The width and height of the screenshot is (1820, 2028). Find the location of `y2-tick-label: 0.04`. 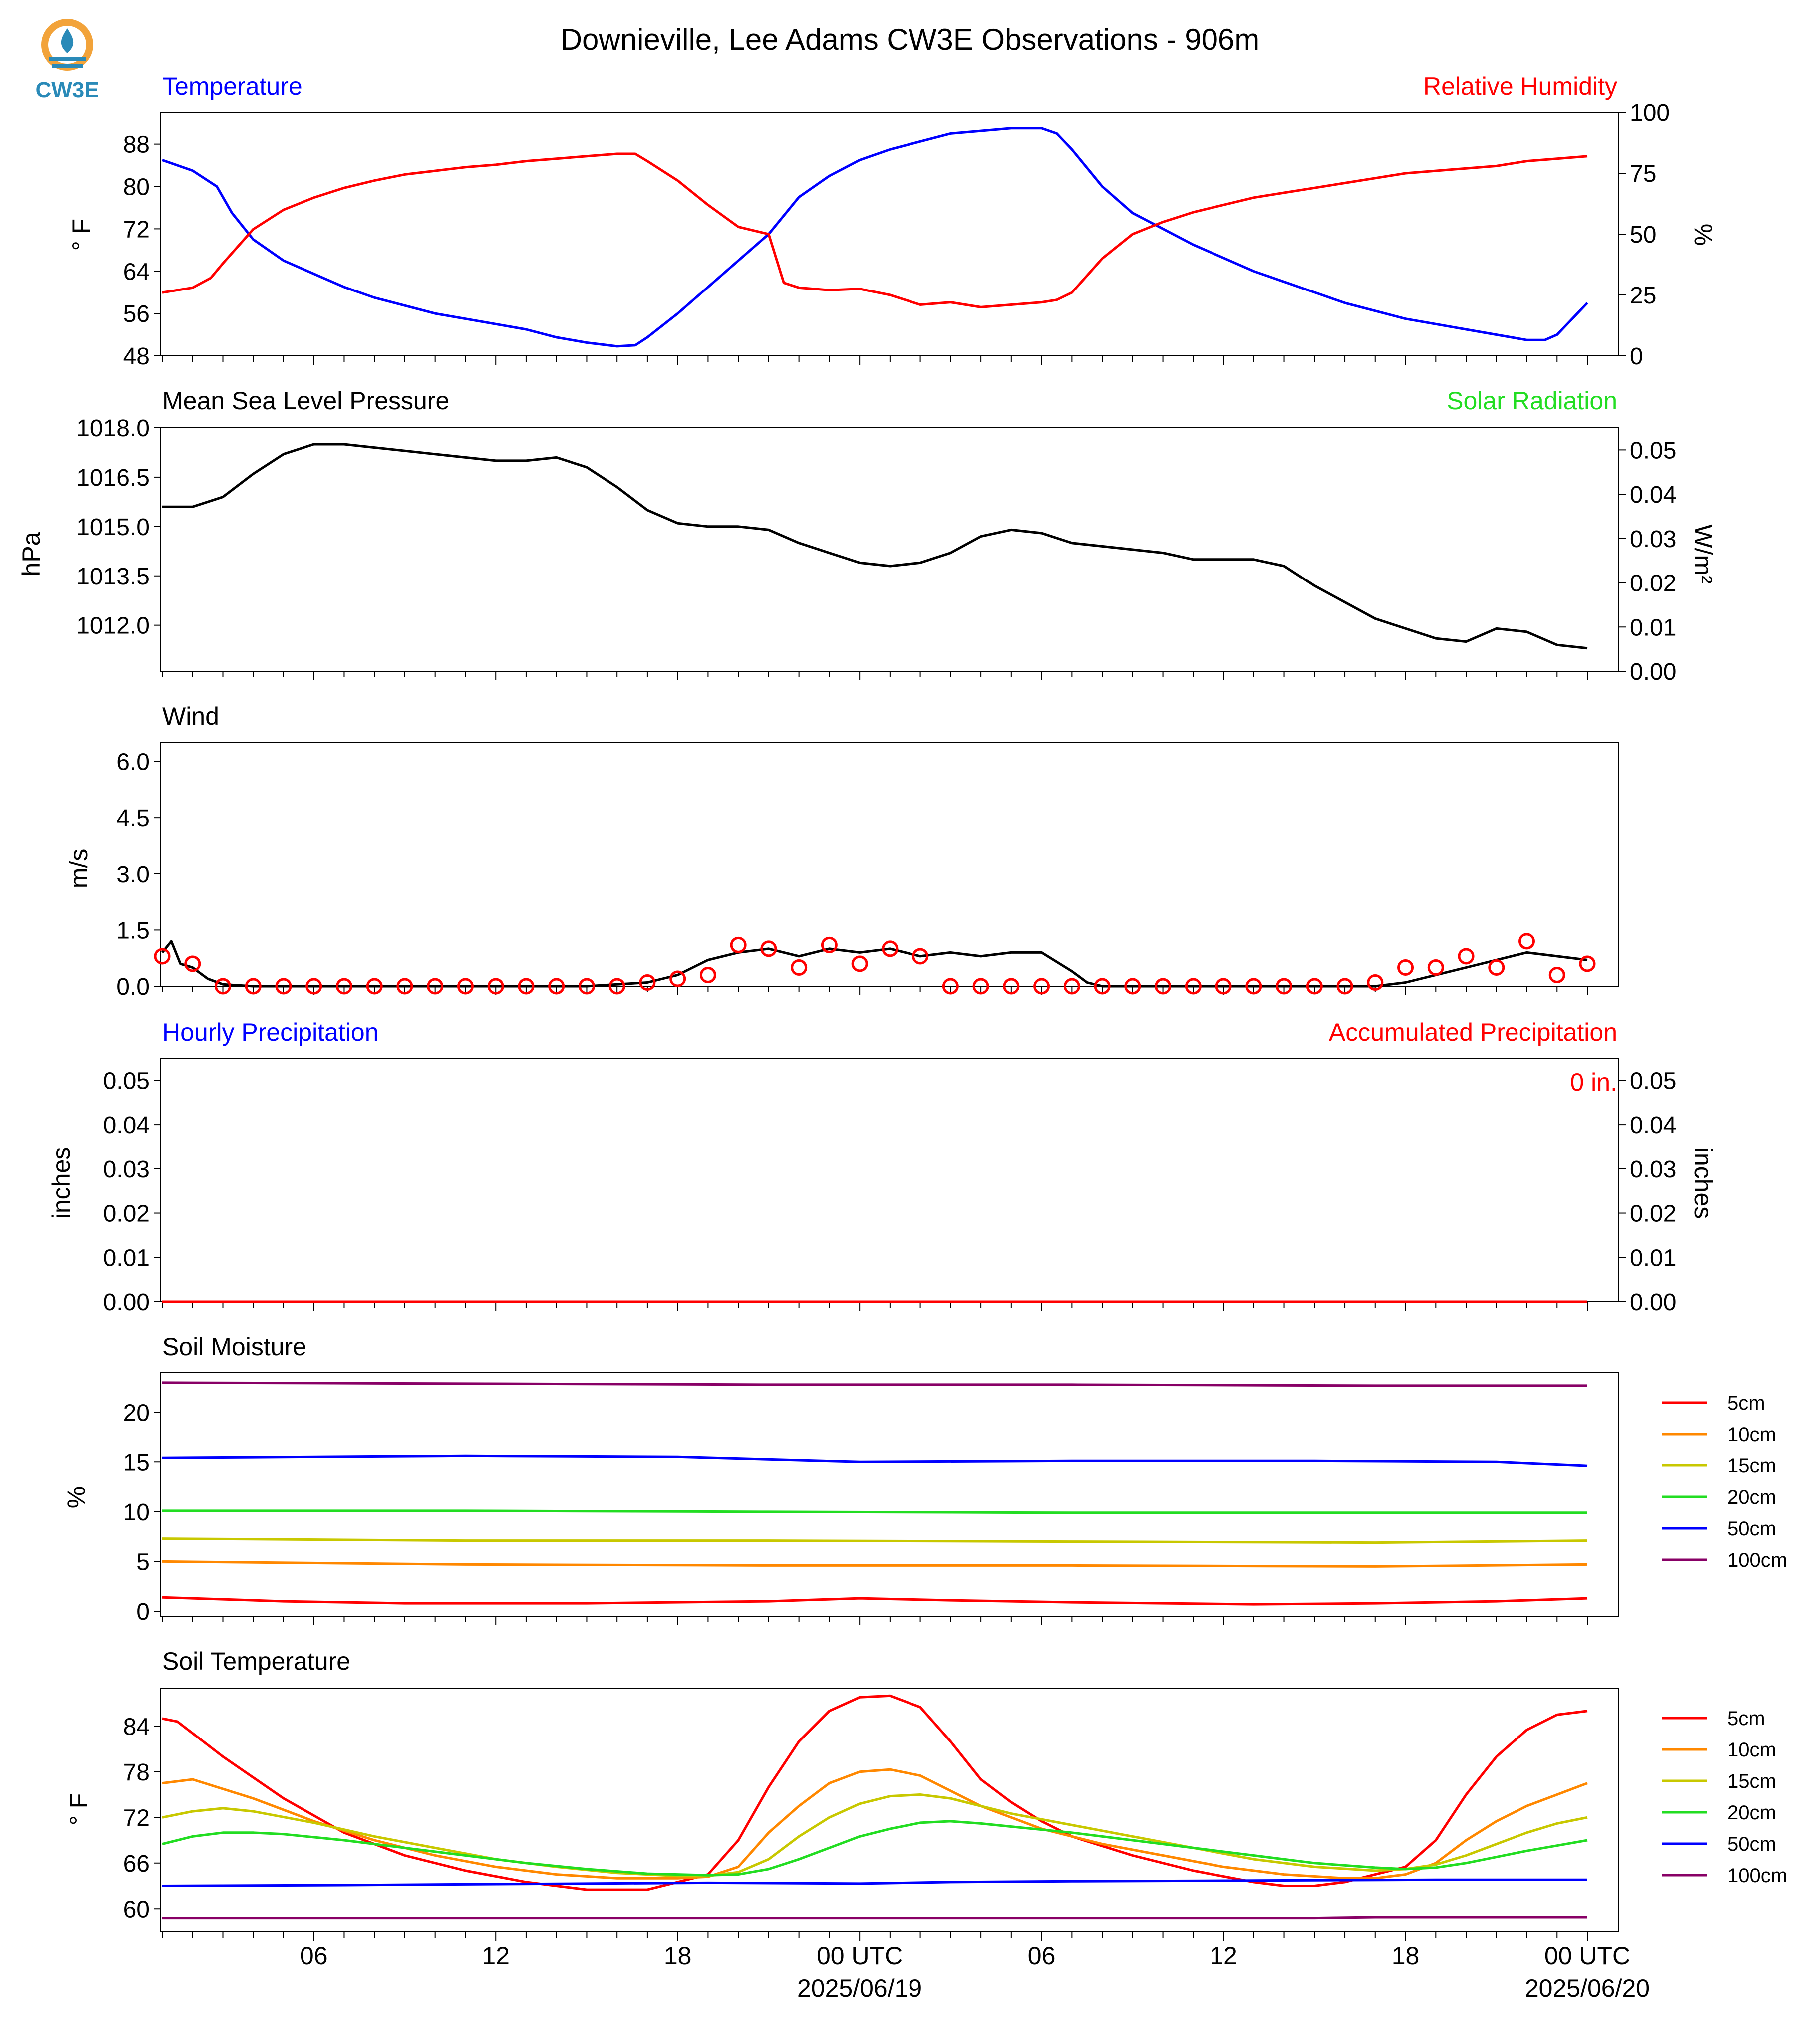

y2-tick-label: 0.04 is located at coordinates (1653, 495).